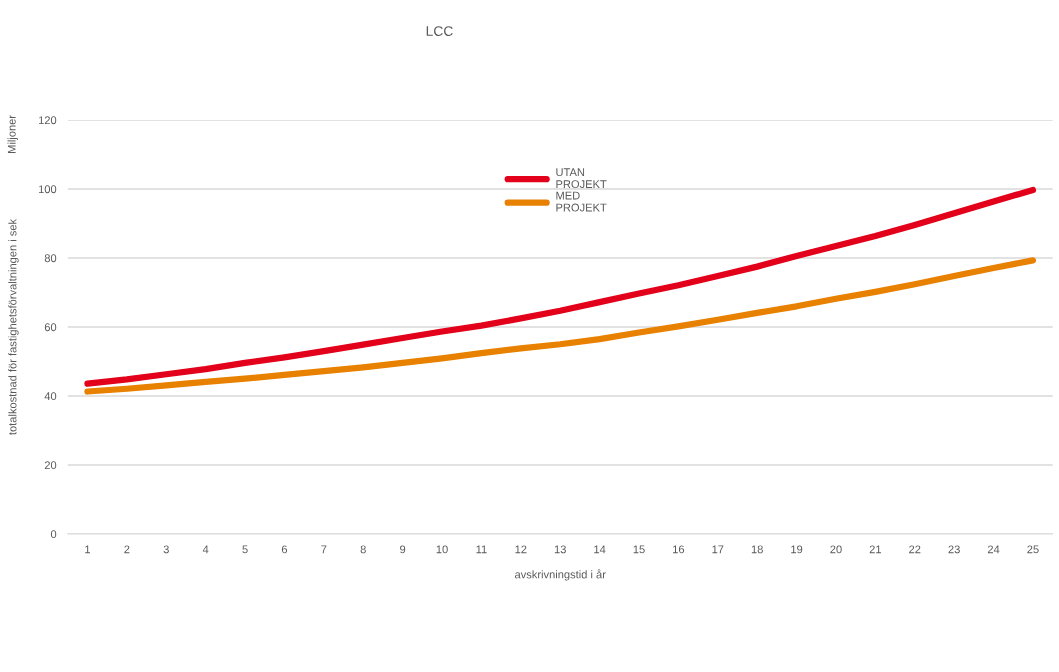  I want to click on x-tick-label: 9, so click(403, 549).